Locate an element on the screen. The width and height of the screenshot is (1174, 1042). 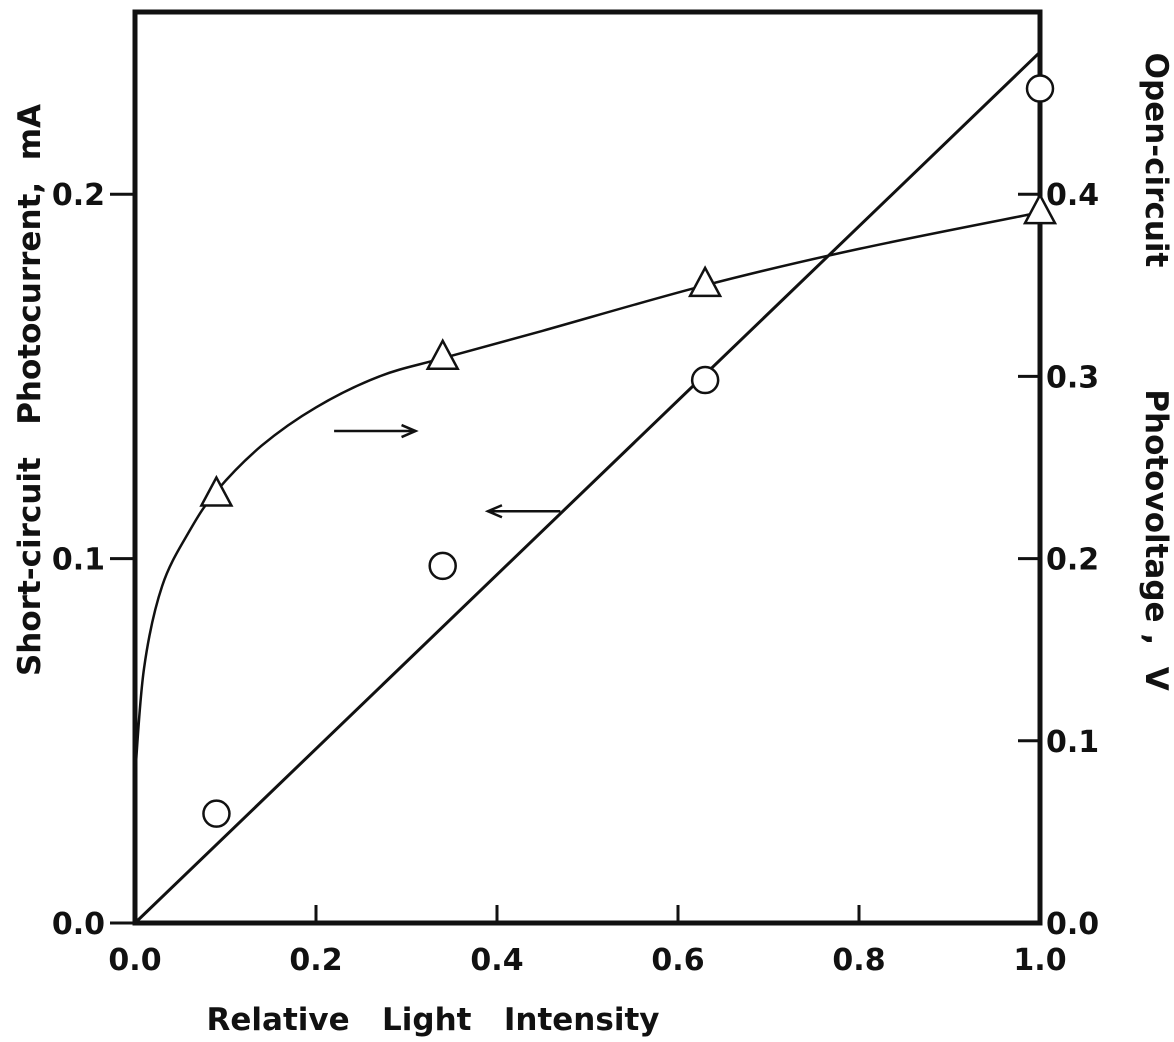
x-axis-title: Relative Light Intensity is located at coordinates (433, 1020).